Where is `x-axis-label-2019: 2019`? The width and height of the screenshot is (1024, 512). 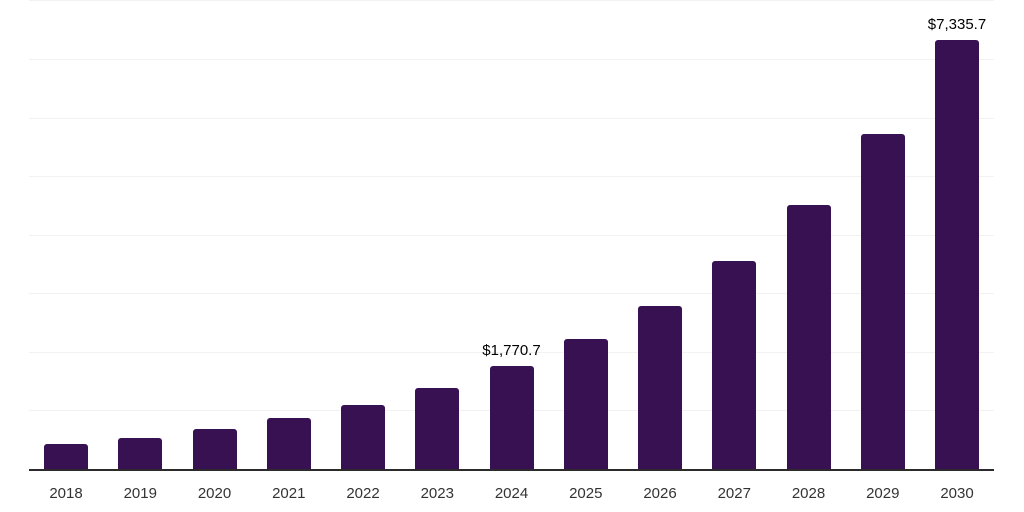
x-axis-label-2019: 2019 is located at coordinates (140, 493).